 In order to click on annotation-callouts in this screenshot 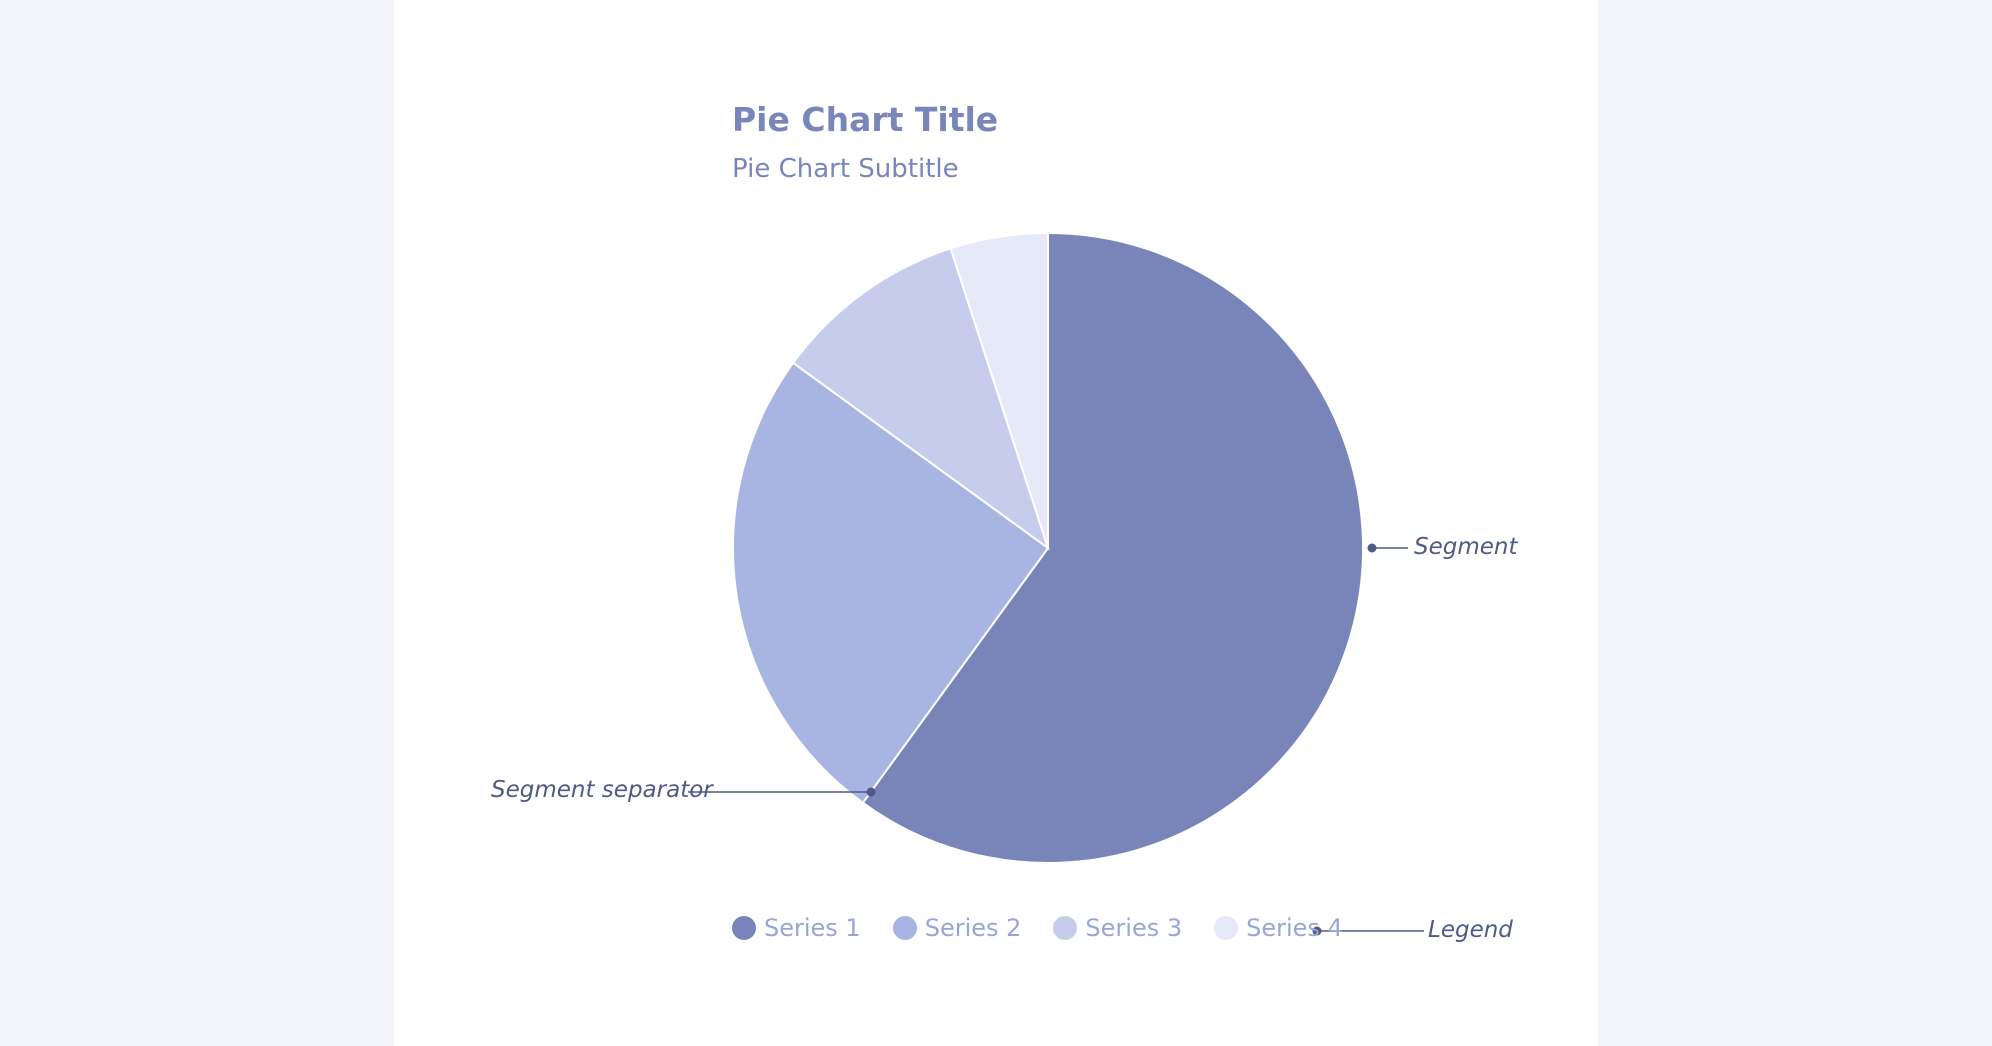, I will do `click(1056, 739)`.